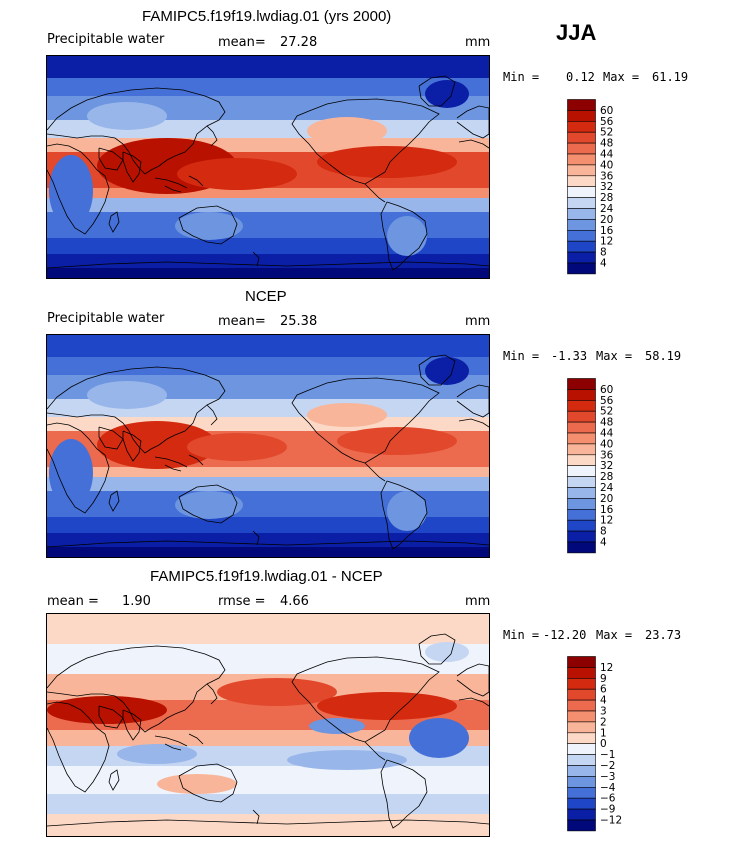  What do you see at coordinates (607, 755) in the screenshot?
I see `colorbar-tick-label: −1` at bounding box center [607, 755].